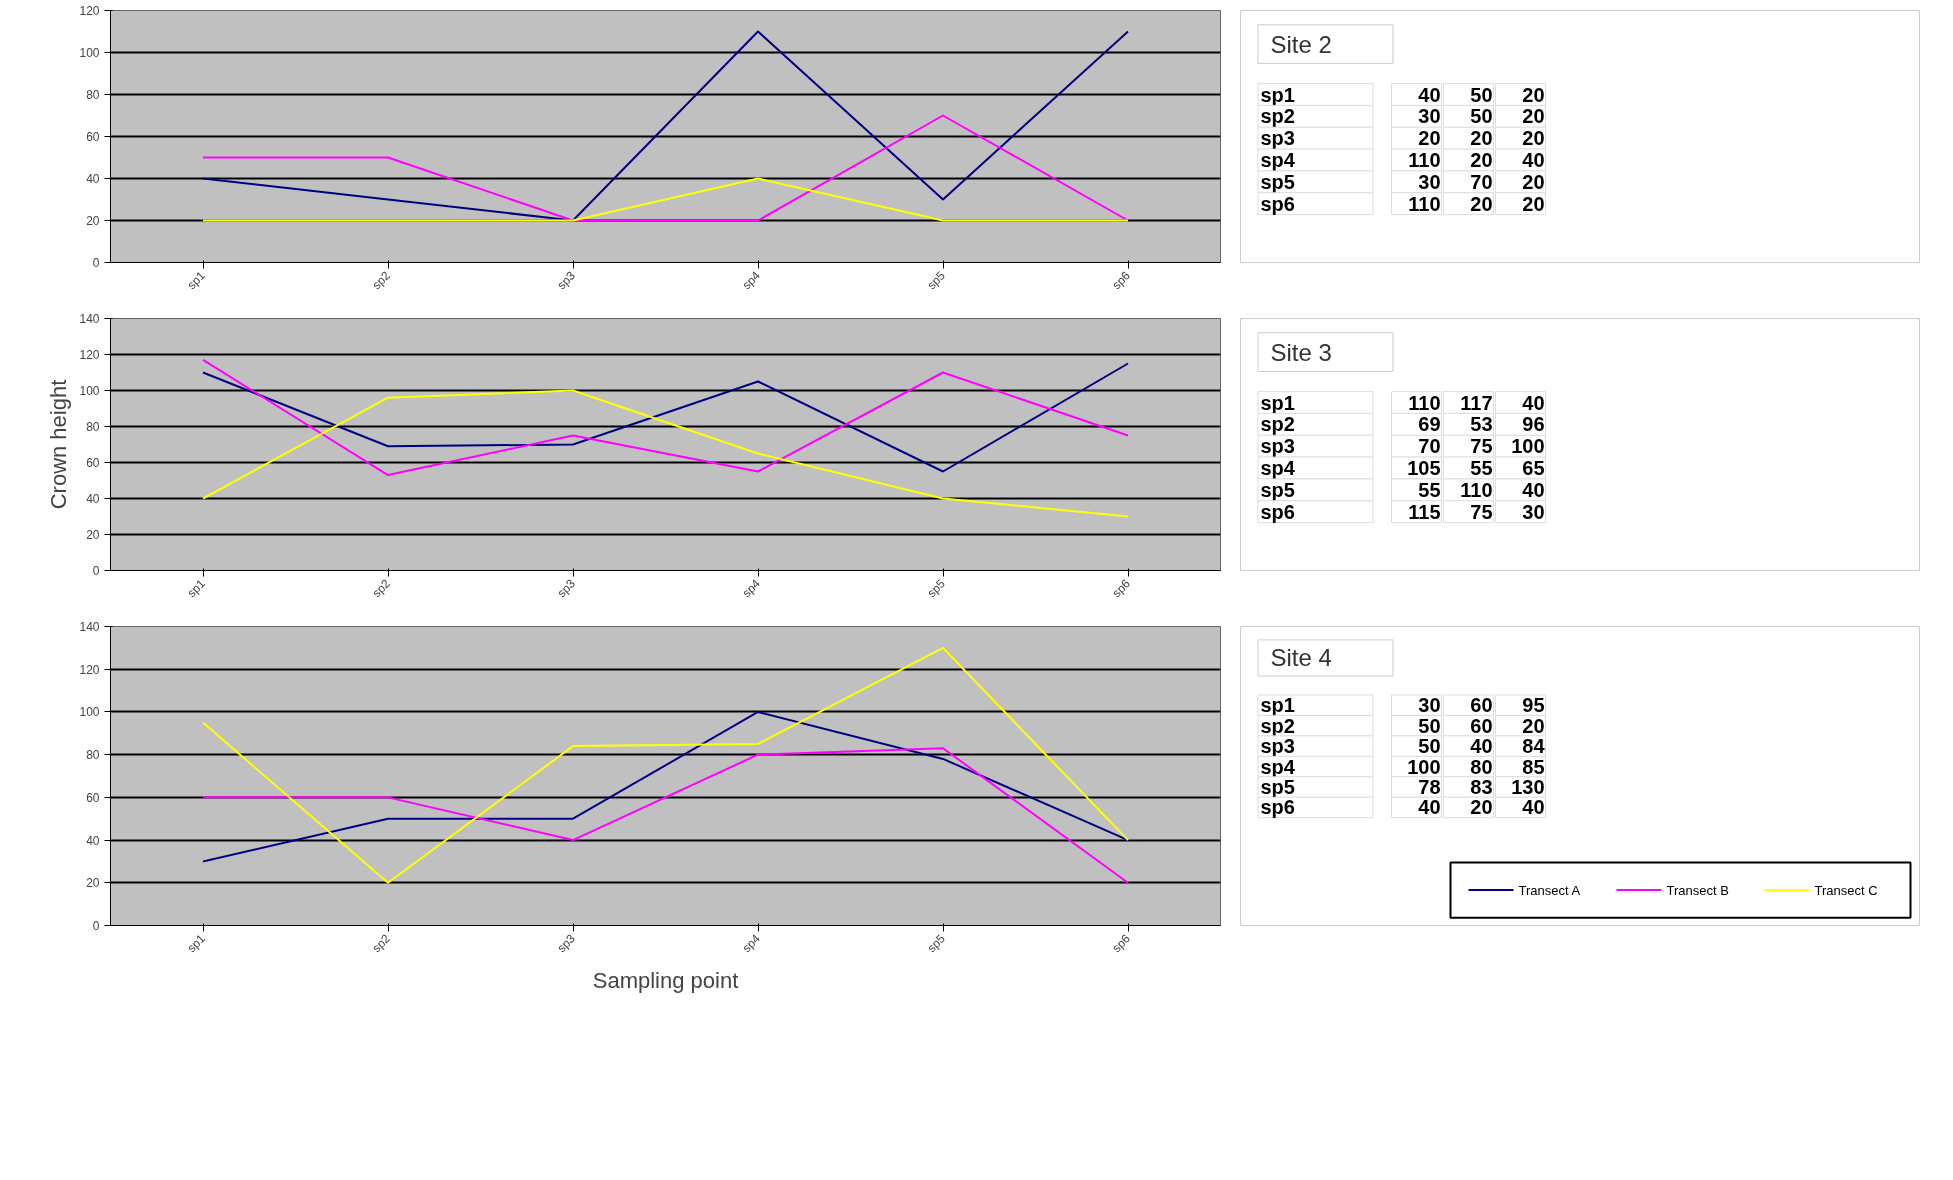  I want to click on text: 55, so click(1429, 489).